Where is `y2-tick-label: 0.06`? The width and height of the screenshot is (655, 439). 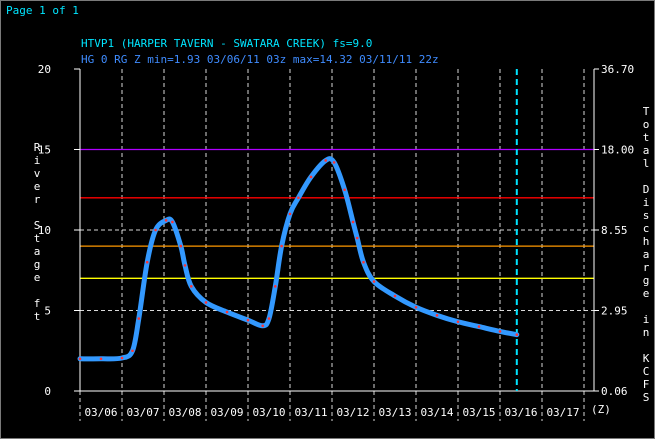 y2-tick-label: 0.06 is located at coordinates (614, 391).